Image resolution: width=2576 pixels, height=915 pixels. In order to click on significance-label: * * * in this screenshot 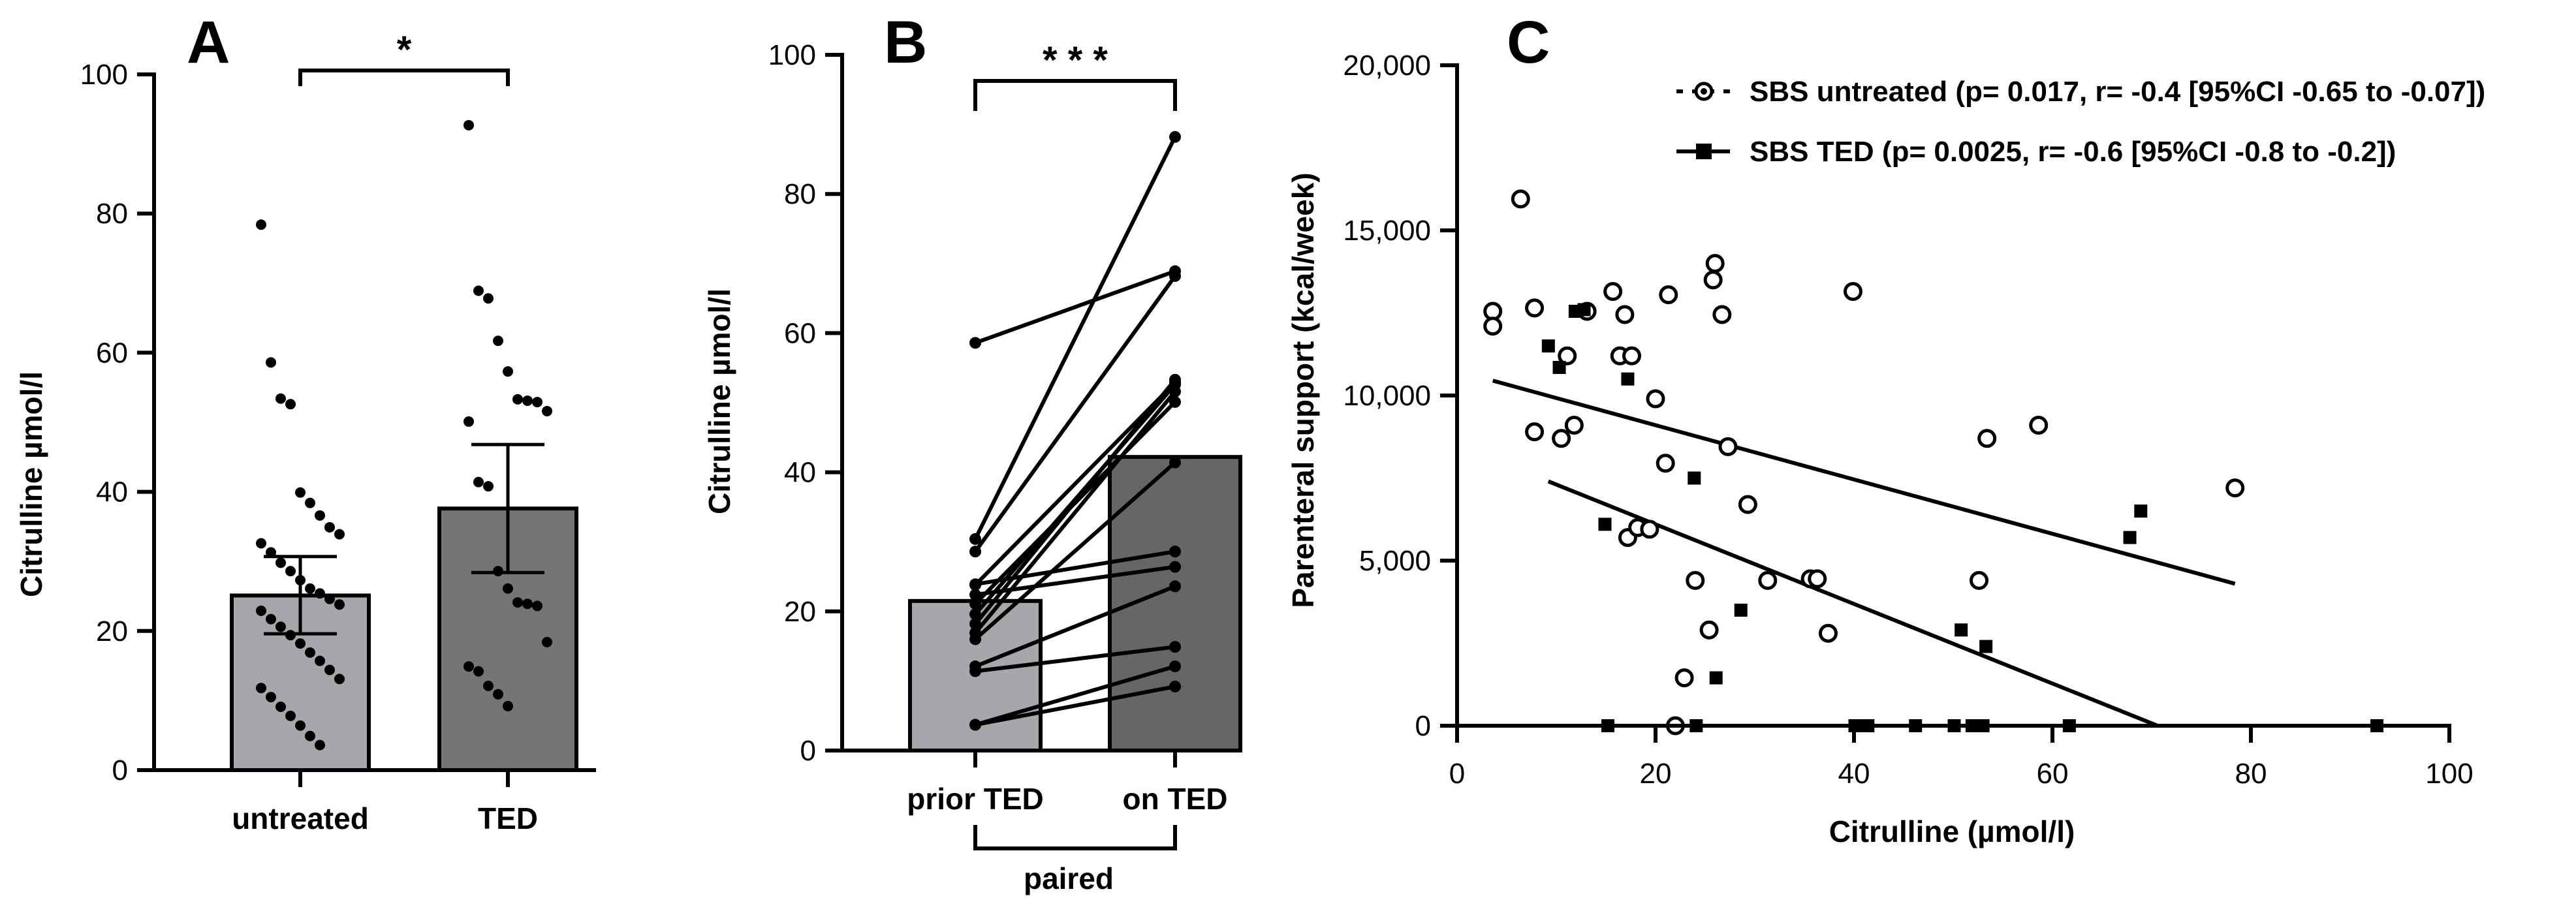, I will do `click(1075, 60)`.